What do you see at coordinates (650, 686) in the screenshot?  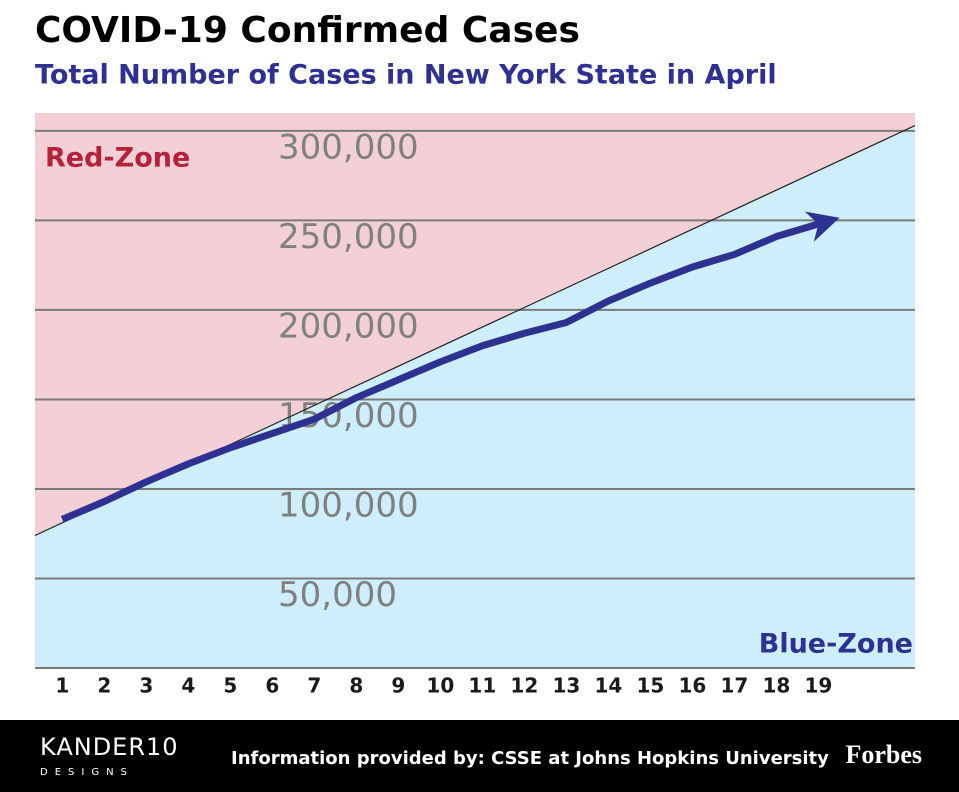 I see `x-tick-label: 15` at bounding box center [650, 686].